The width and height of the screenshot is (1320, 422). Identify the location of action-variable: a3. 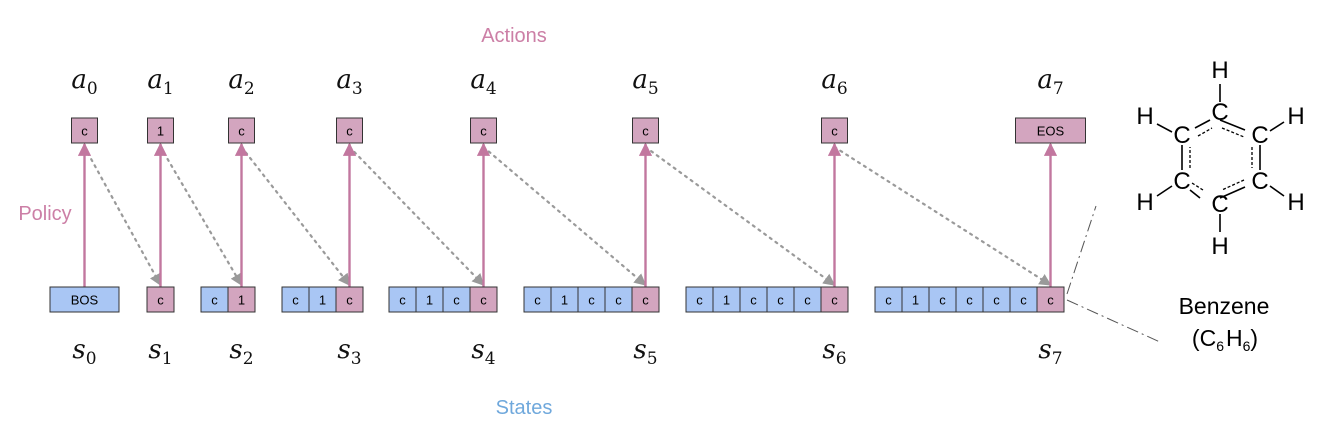
(349, 82).